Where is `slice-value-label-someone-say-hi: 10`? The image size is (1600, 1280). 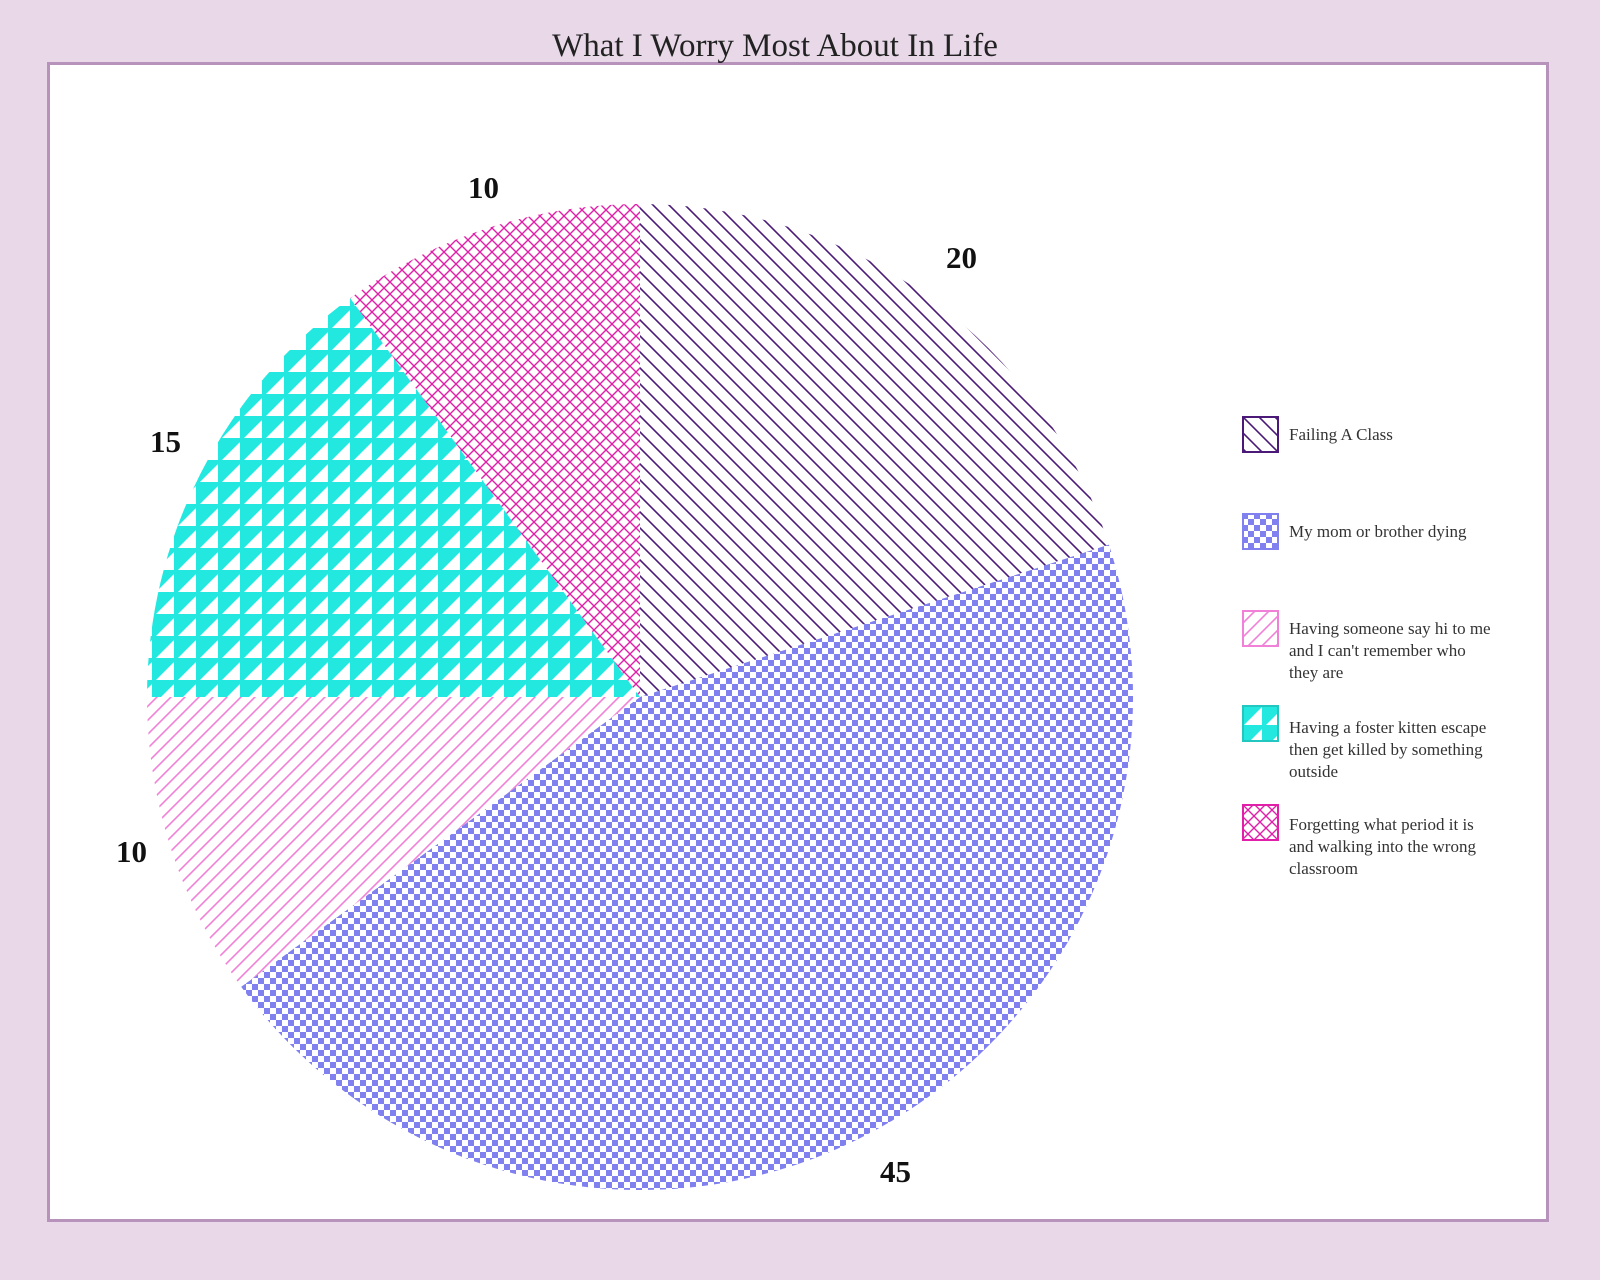
slice-value-label-someone-say-hi: 10 is located at coordinates (131, 851).